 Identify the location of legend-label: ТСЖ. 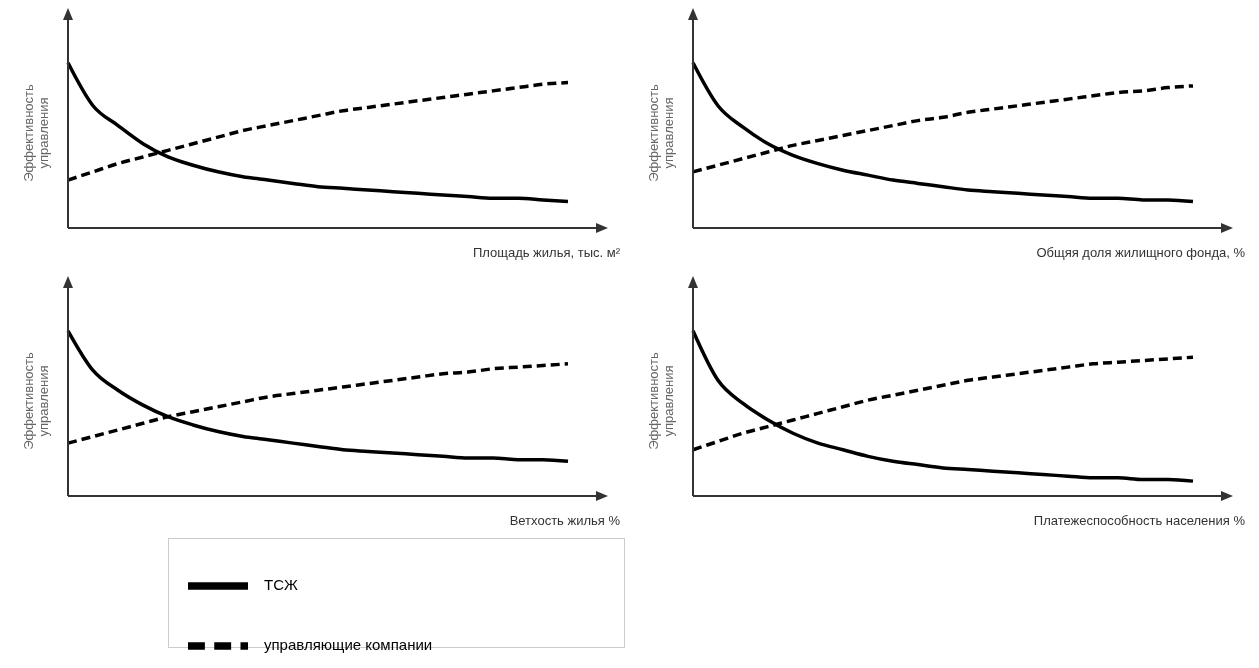
(281, 584).